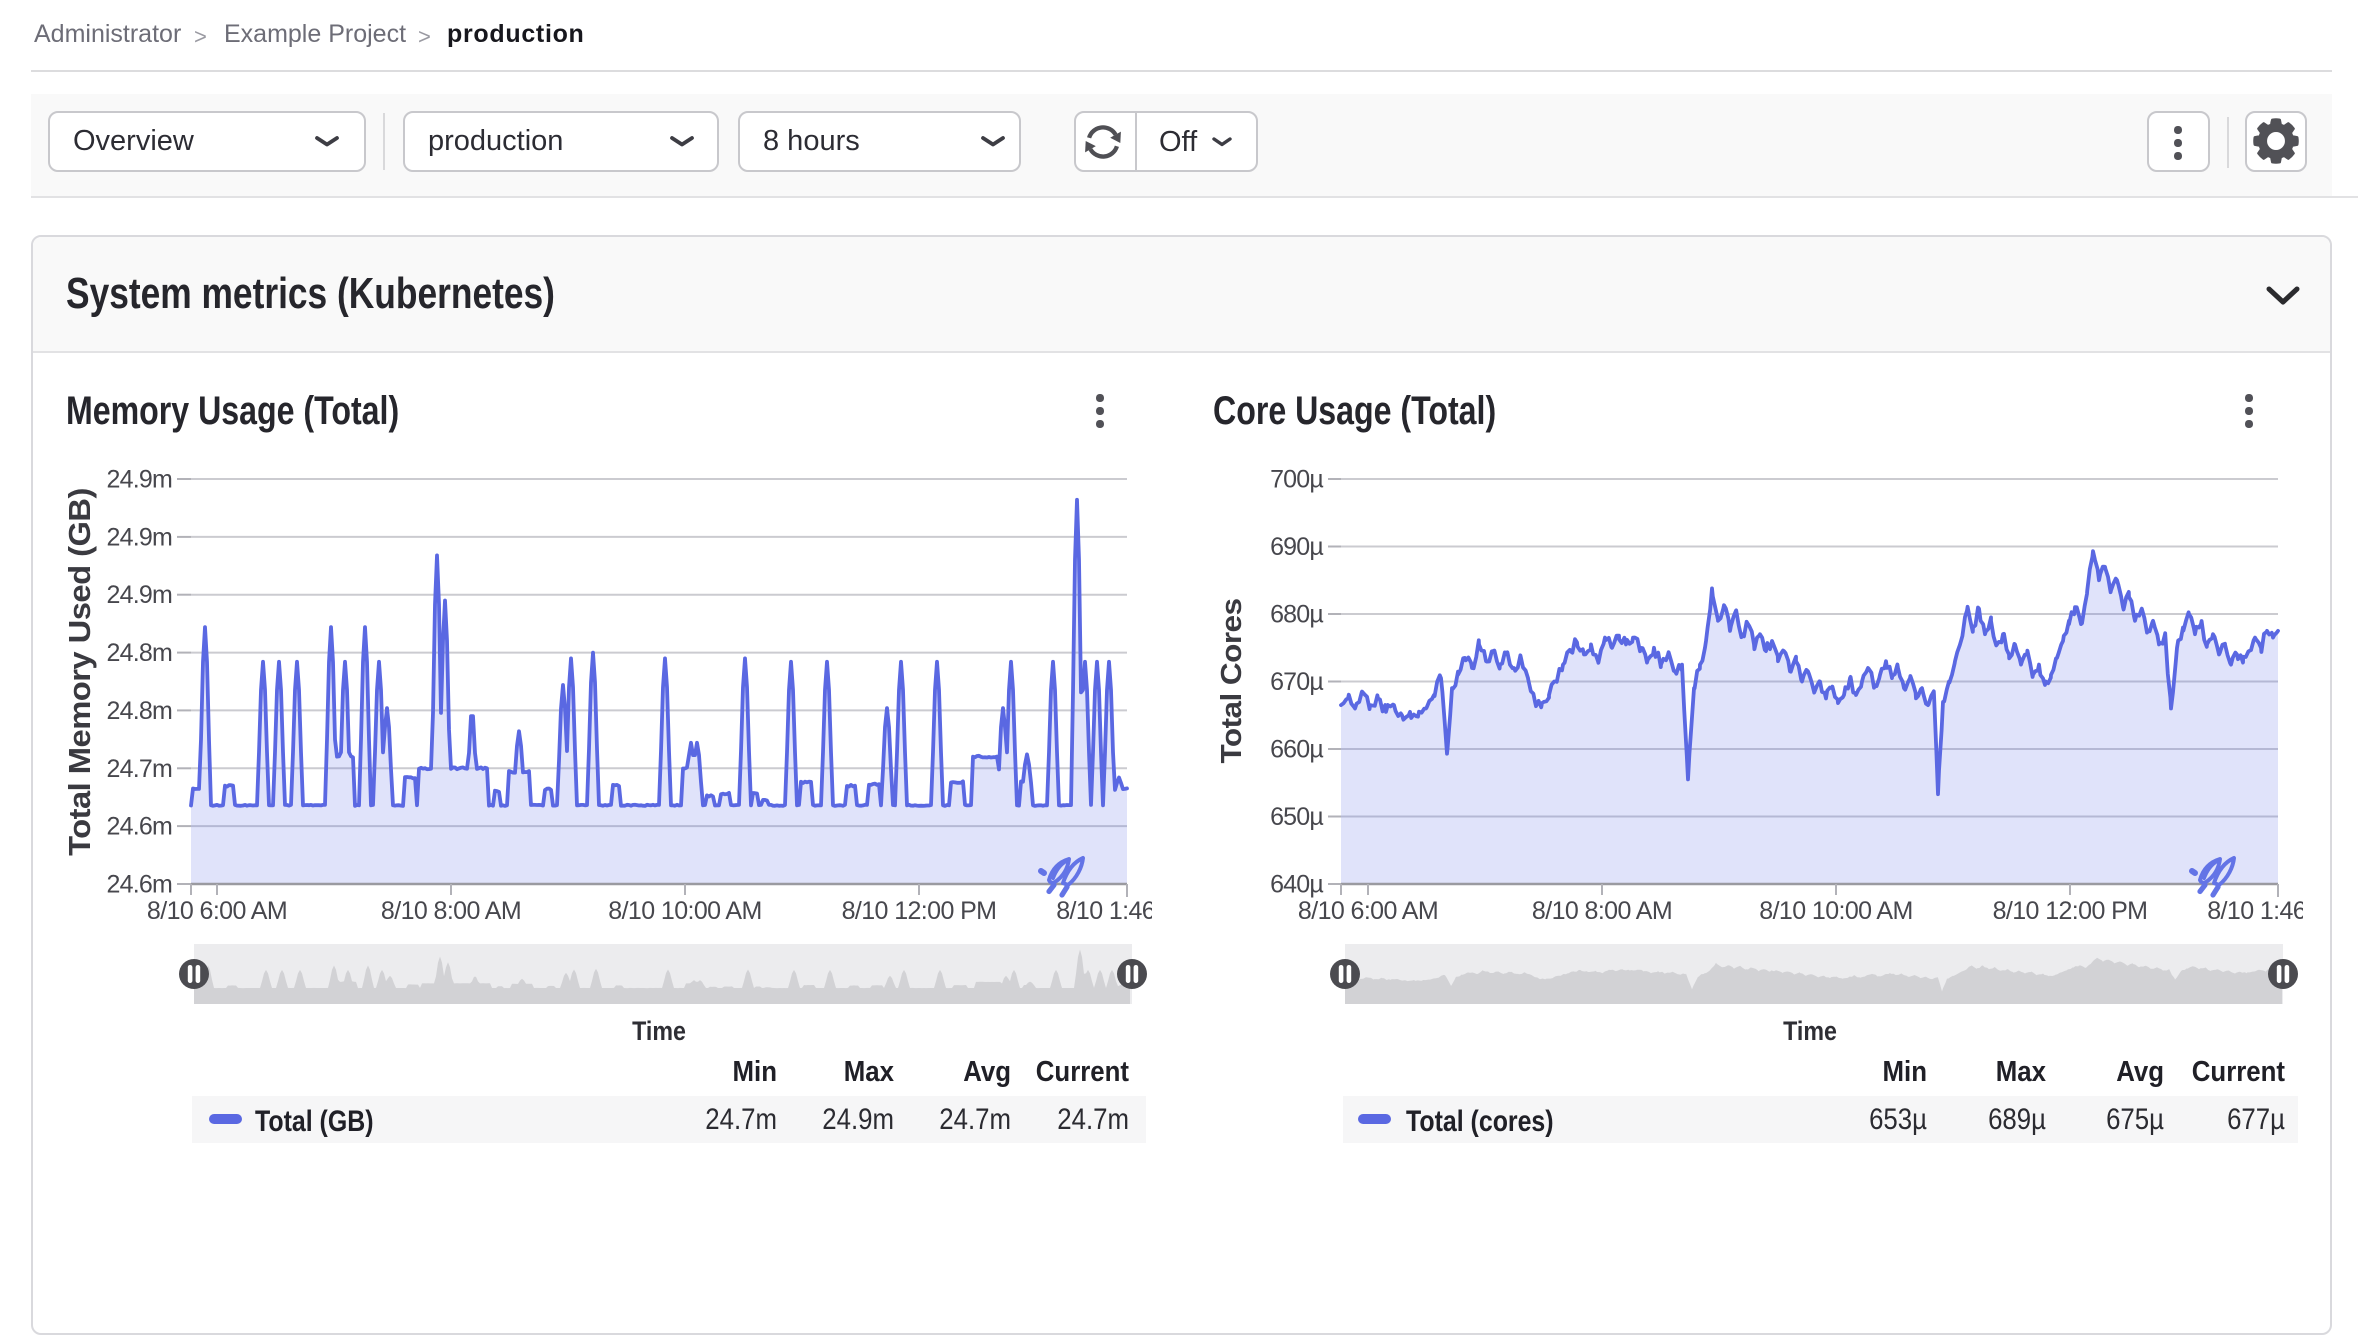 This screenshot has width=2358, height=1335. What do you see at coordinates (1232, 681) in the screenshot?
I see `svg-text: Total Cores` at bounding box center [1232, 681].